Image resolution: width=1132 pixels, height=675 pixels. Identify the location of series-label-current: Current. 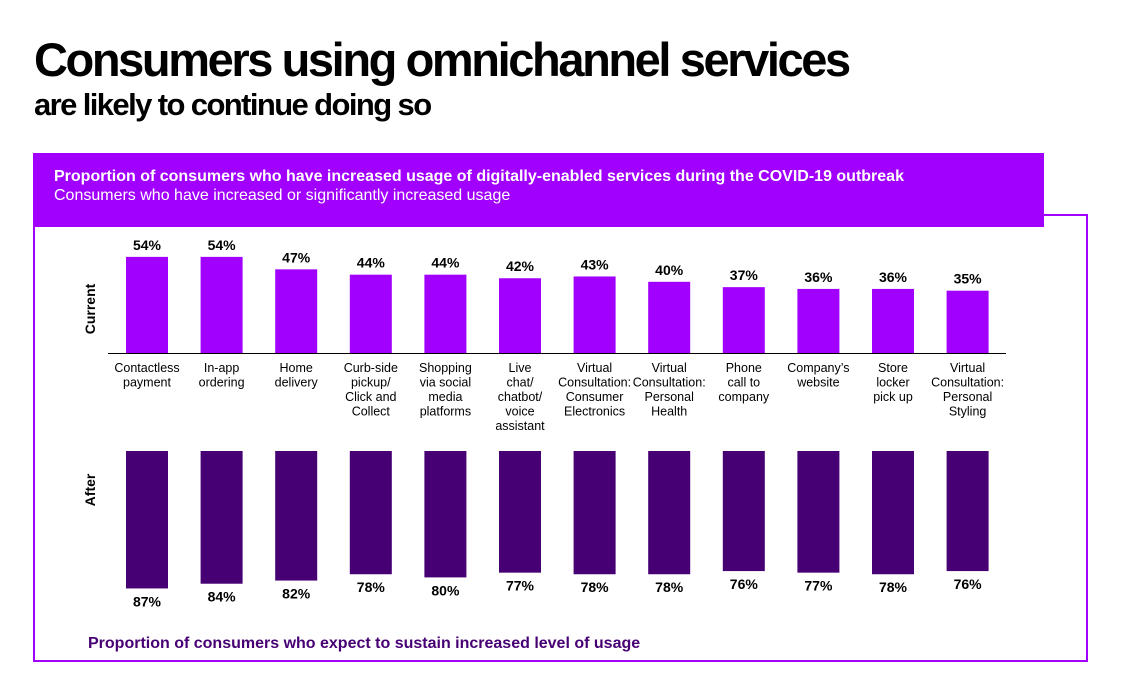
(90, 308).